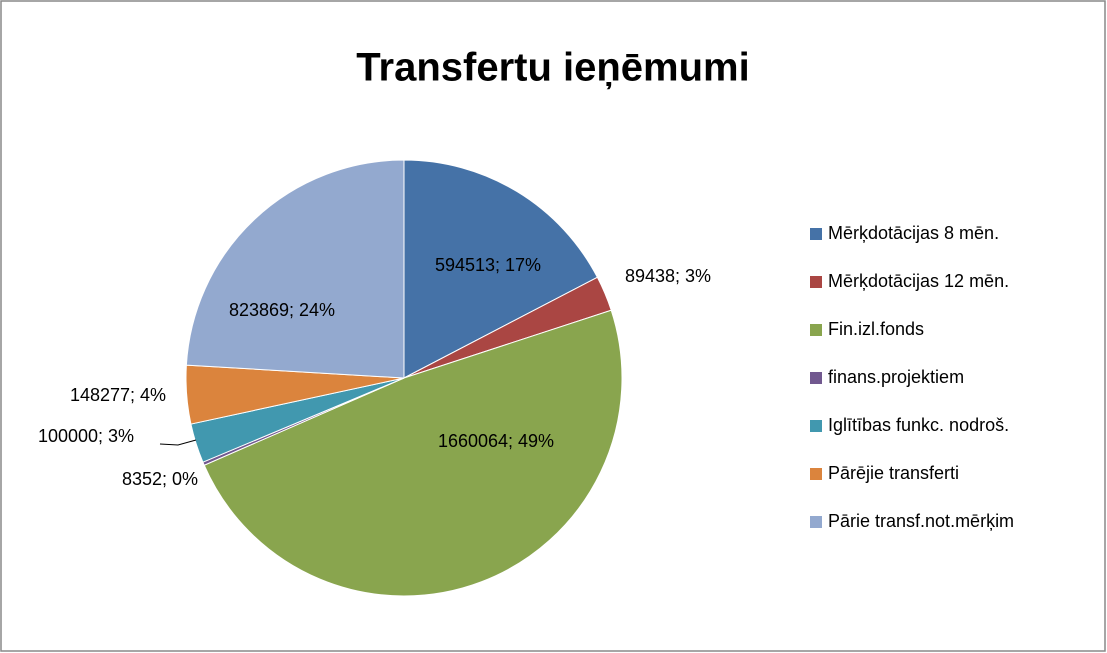 Image resolution: width=1107 pixels, height=653 pixels. I want to click on data-label: 8352; 0%, so click(160, 479).